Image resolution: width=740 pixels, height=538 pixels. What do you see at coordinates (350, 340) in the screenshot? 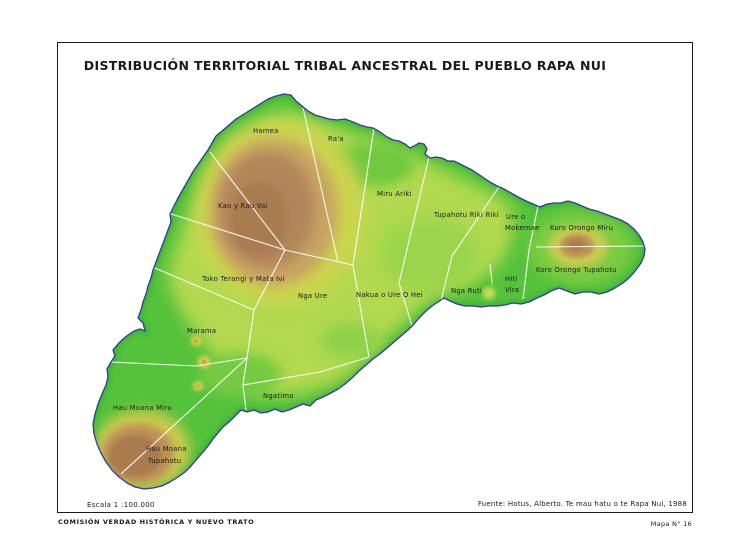
I see `green-patch-south` at bounding box center [350, 340].